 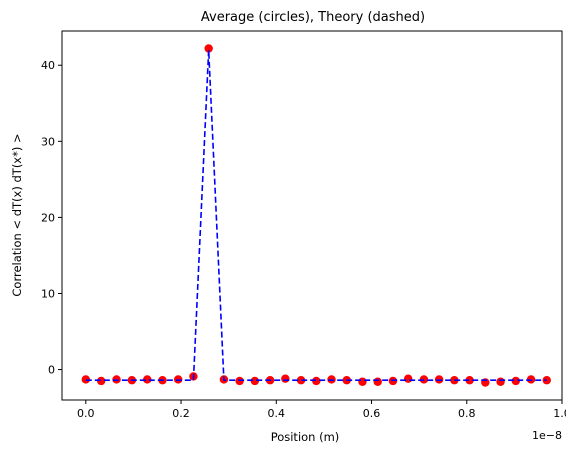 I want to click on x-offset-label: 1e−8, so click(x=547, y=435).